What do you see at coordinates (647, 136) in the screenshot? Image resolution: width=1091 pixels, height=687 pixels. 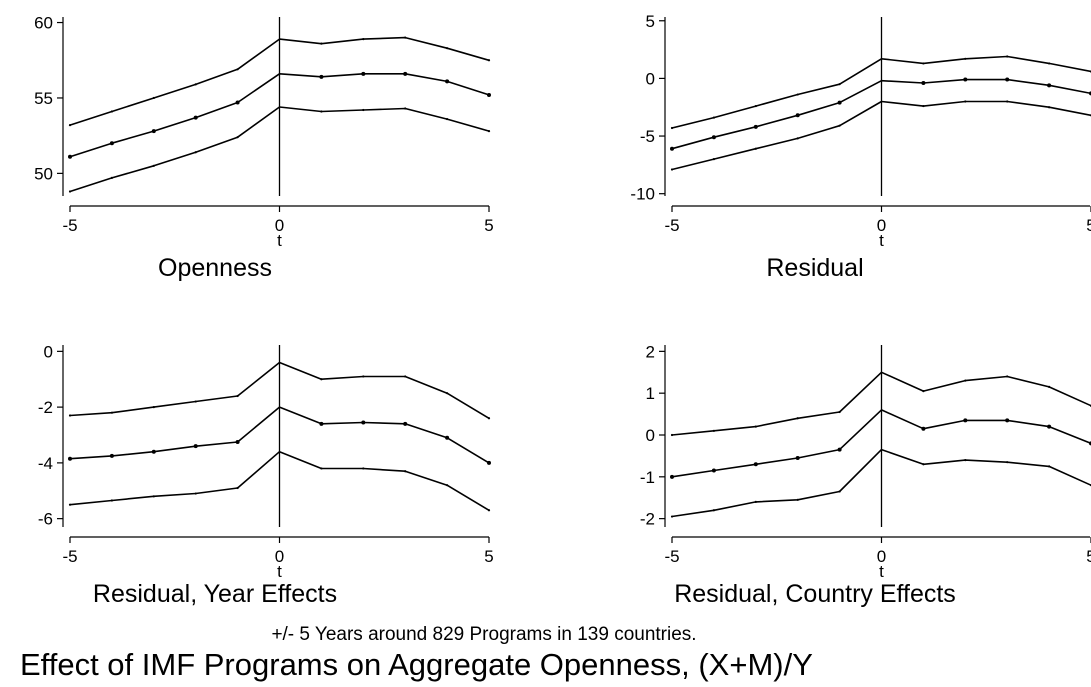 I see `y-tick-label: -5` at bounding box center [647, 136].